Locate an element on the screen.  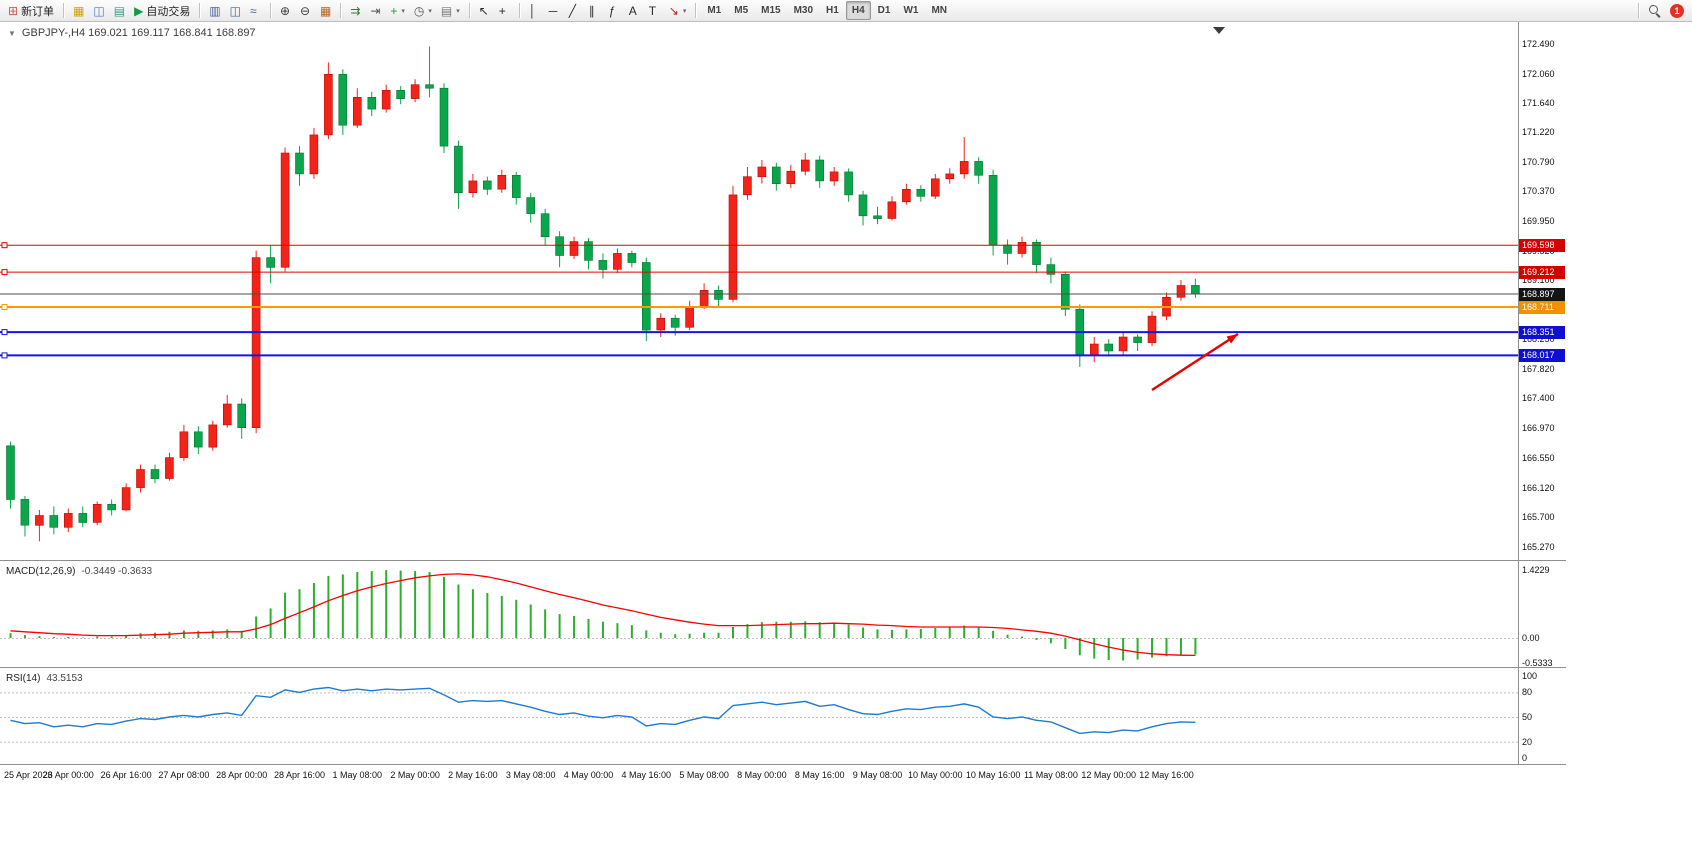
text-icon: A is located at coordinates (632, 10).